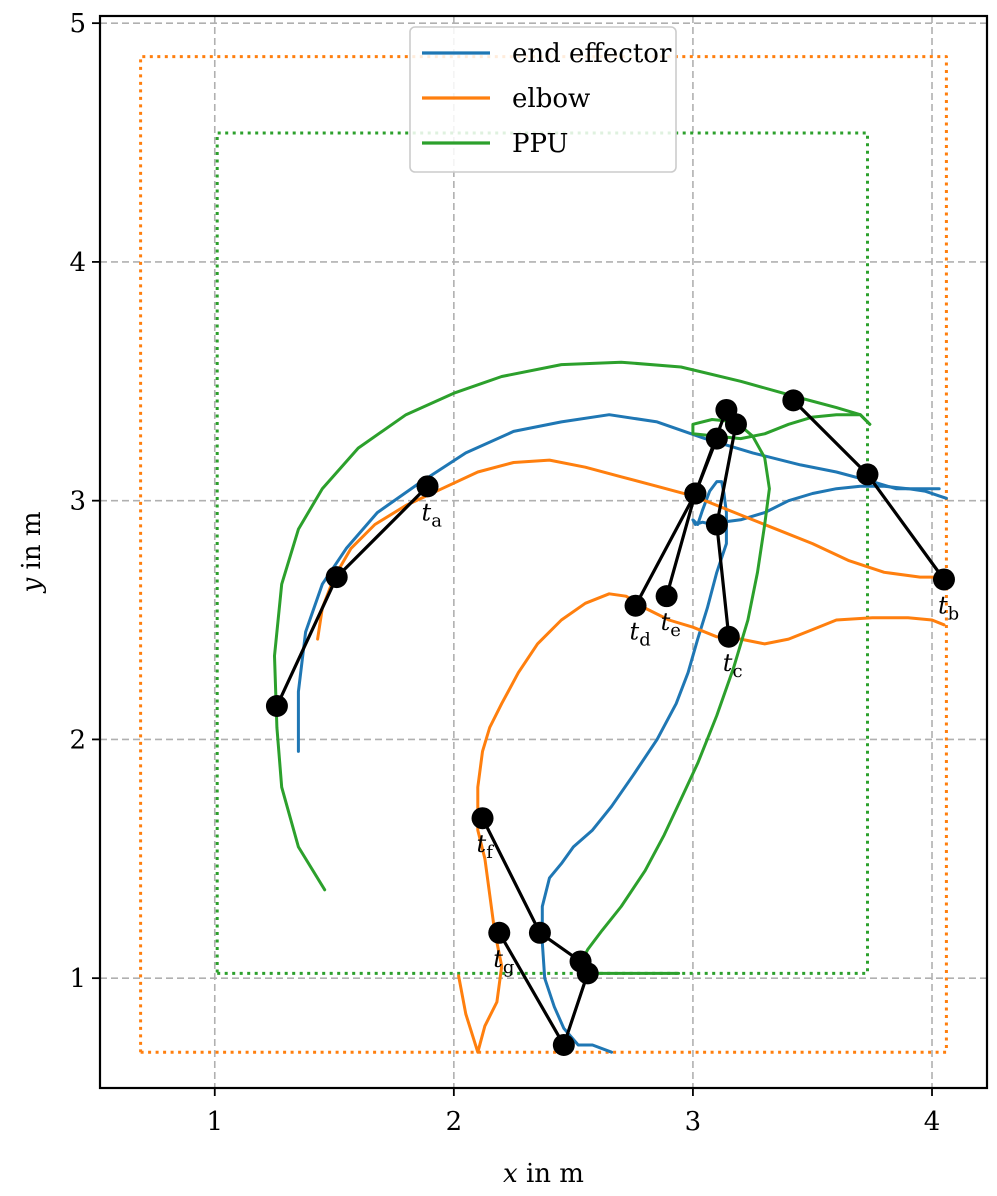 The width and height of the screenshot is (997, 1196). What do you see at coordinates (671, 624) in the screenshot?
I see `time-annotation-e: te` at bounding box center [671, 624].